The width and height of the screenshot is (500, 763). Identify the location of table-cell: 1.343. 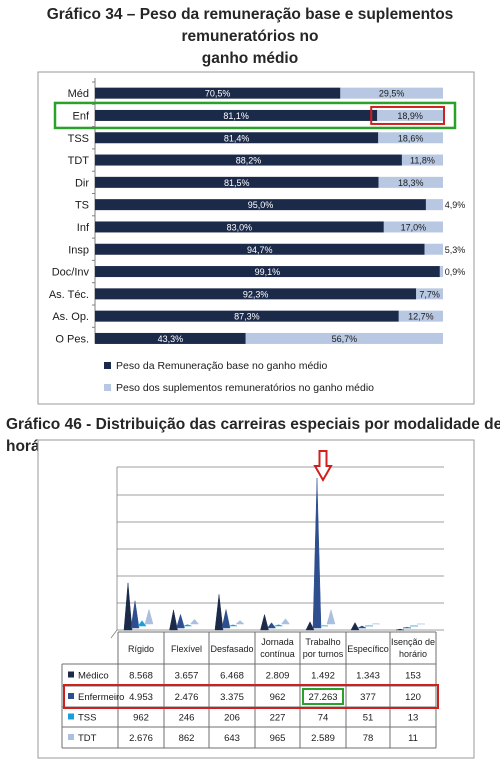
(368, 676).